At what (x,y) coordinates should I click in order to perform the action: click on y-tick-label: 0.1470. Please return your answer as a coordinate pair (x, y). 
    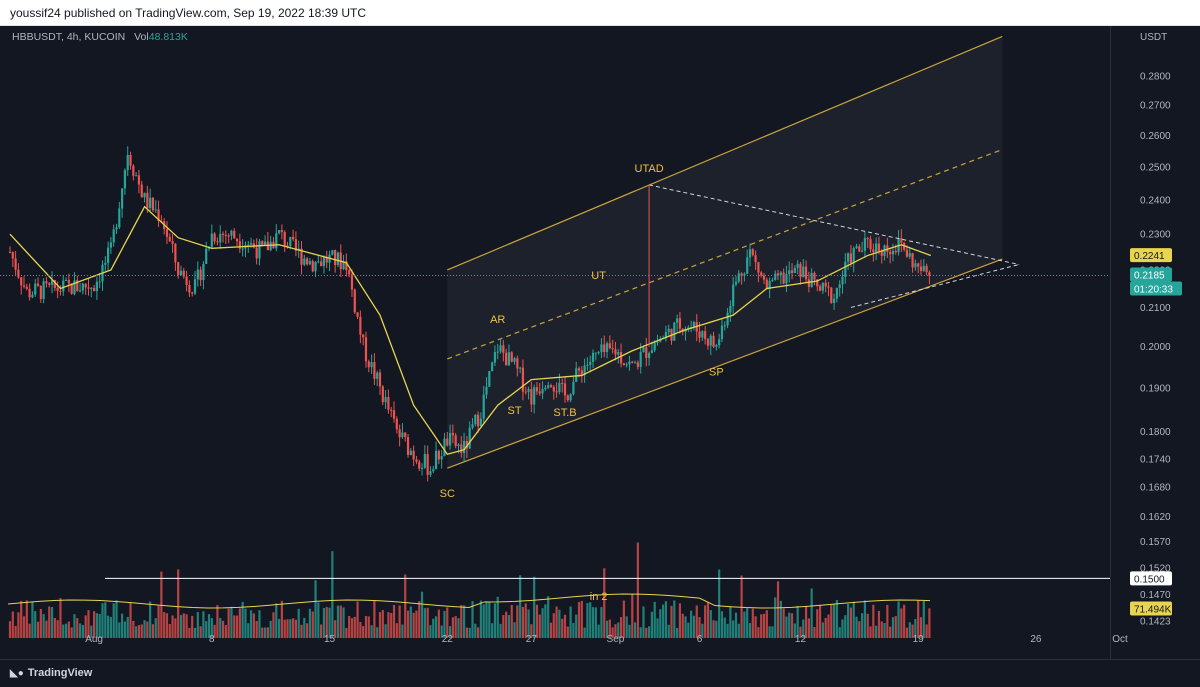
    Looking at the image, I should click on (1155, 595).